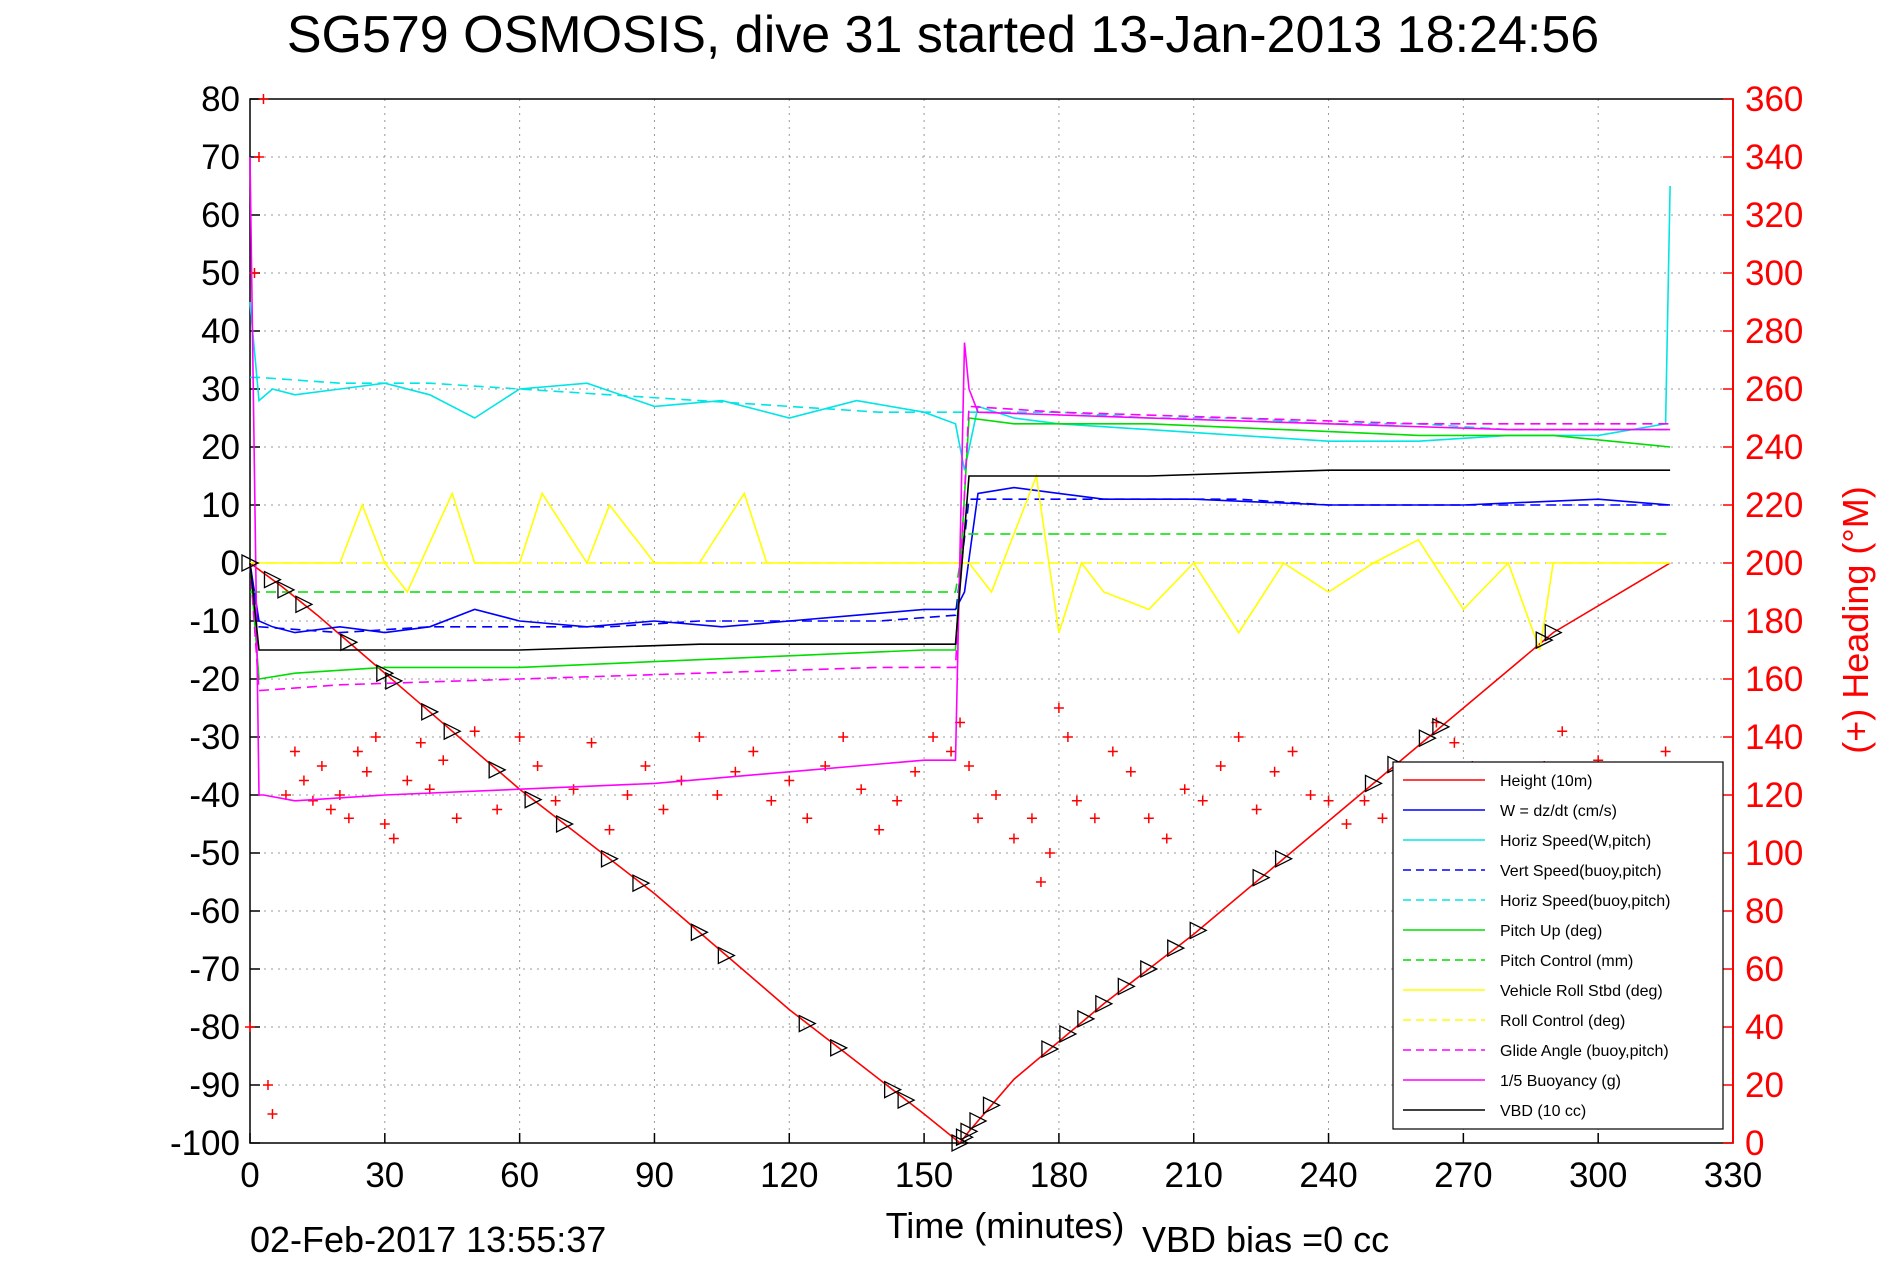 This screenshot has width=1891, height=1262. What do you see at coordinates (1575, 841) in the screenshot?
I see `legend-label: Horiz Speed(W,pitch)` at bounding box center [1575, 841].